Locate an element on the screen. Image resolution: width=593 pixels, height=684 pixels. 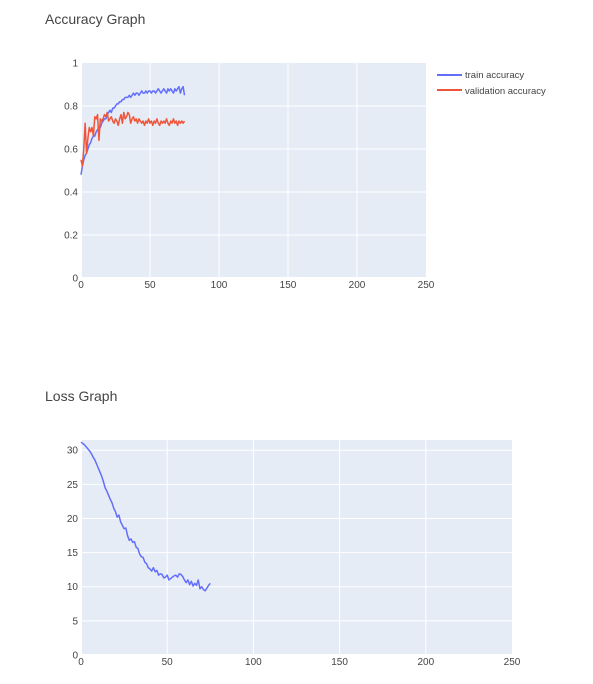
acc-y-tick-label: 0 is located at coordinates (75, 279).